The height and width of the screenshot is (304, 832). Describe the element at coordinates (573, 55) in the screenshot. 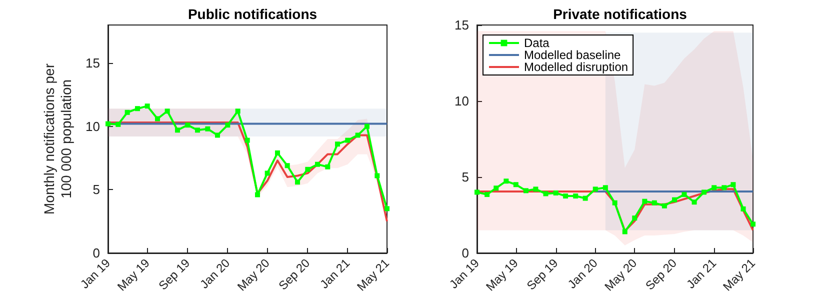

I see `legend-label: Modelled baseline` at that location.